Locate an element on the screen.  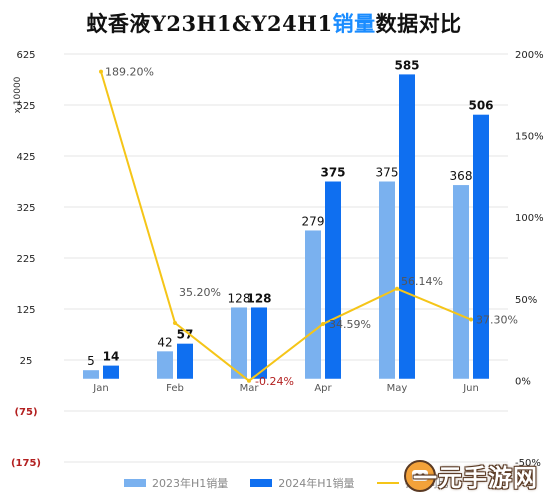
left-tick-label: 125 is located at coordinates (25, 310).